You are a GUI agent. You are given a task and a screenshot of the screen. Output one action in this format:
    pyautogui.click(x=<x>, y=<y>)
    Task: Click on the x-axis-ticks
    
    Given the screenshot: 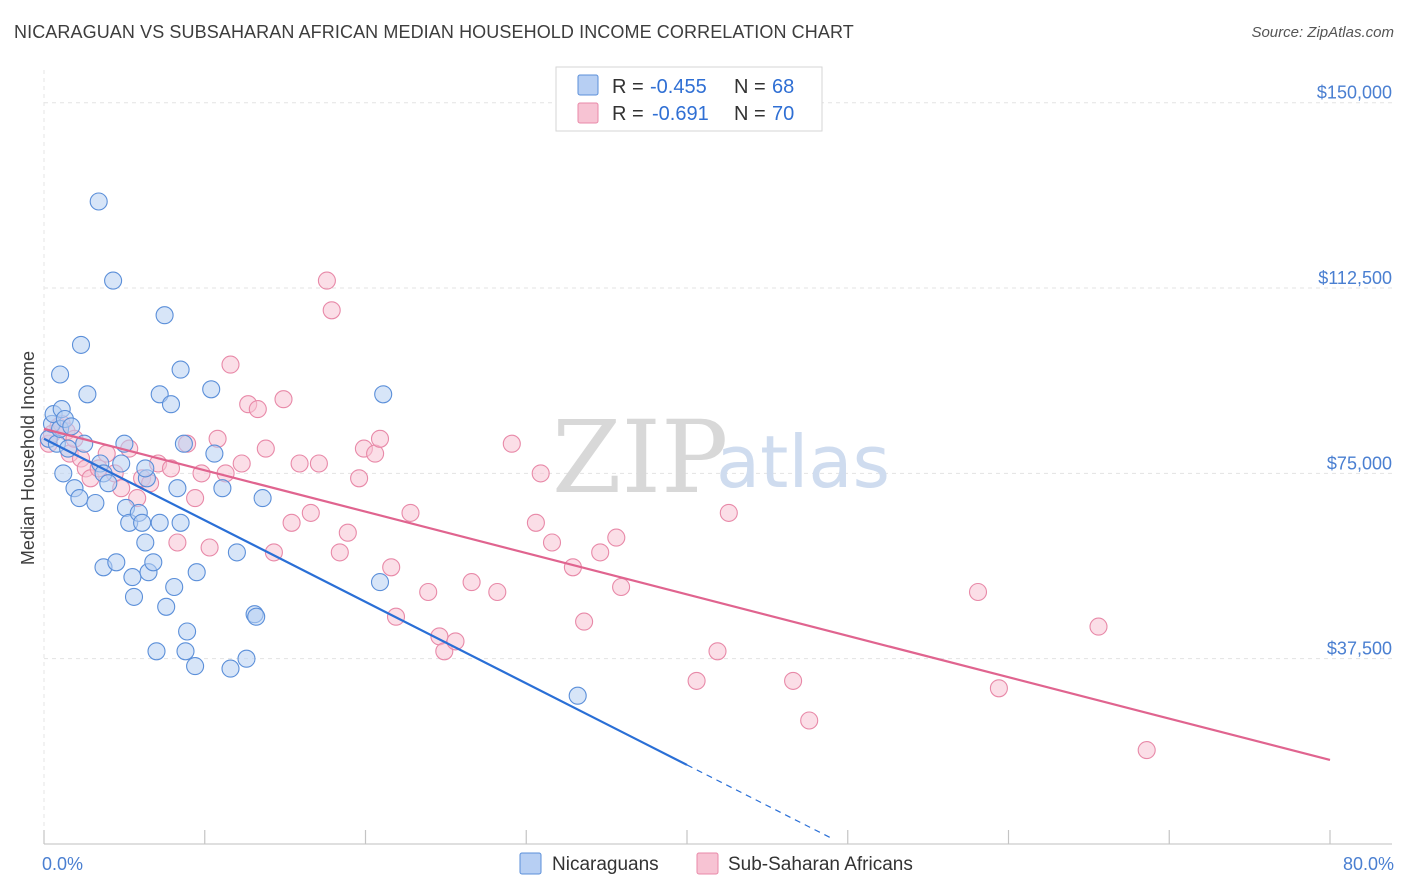 What is the action you would take?
    pyautogui.click(x=687, y=837)
    